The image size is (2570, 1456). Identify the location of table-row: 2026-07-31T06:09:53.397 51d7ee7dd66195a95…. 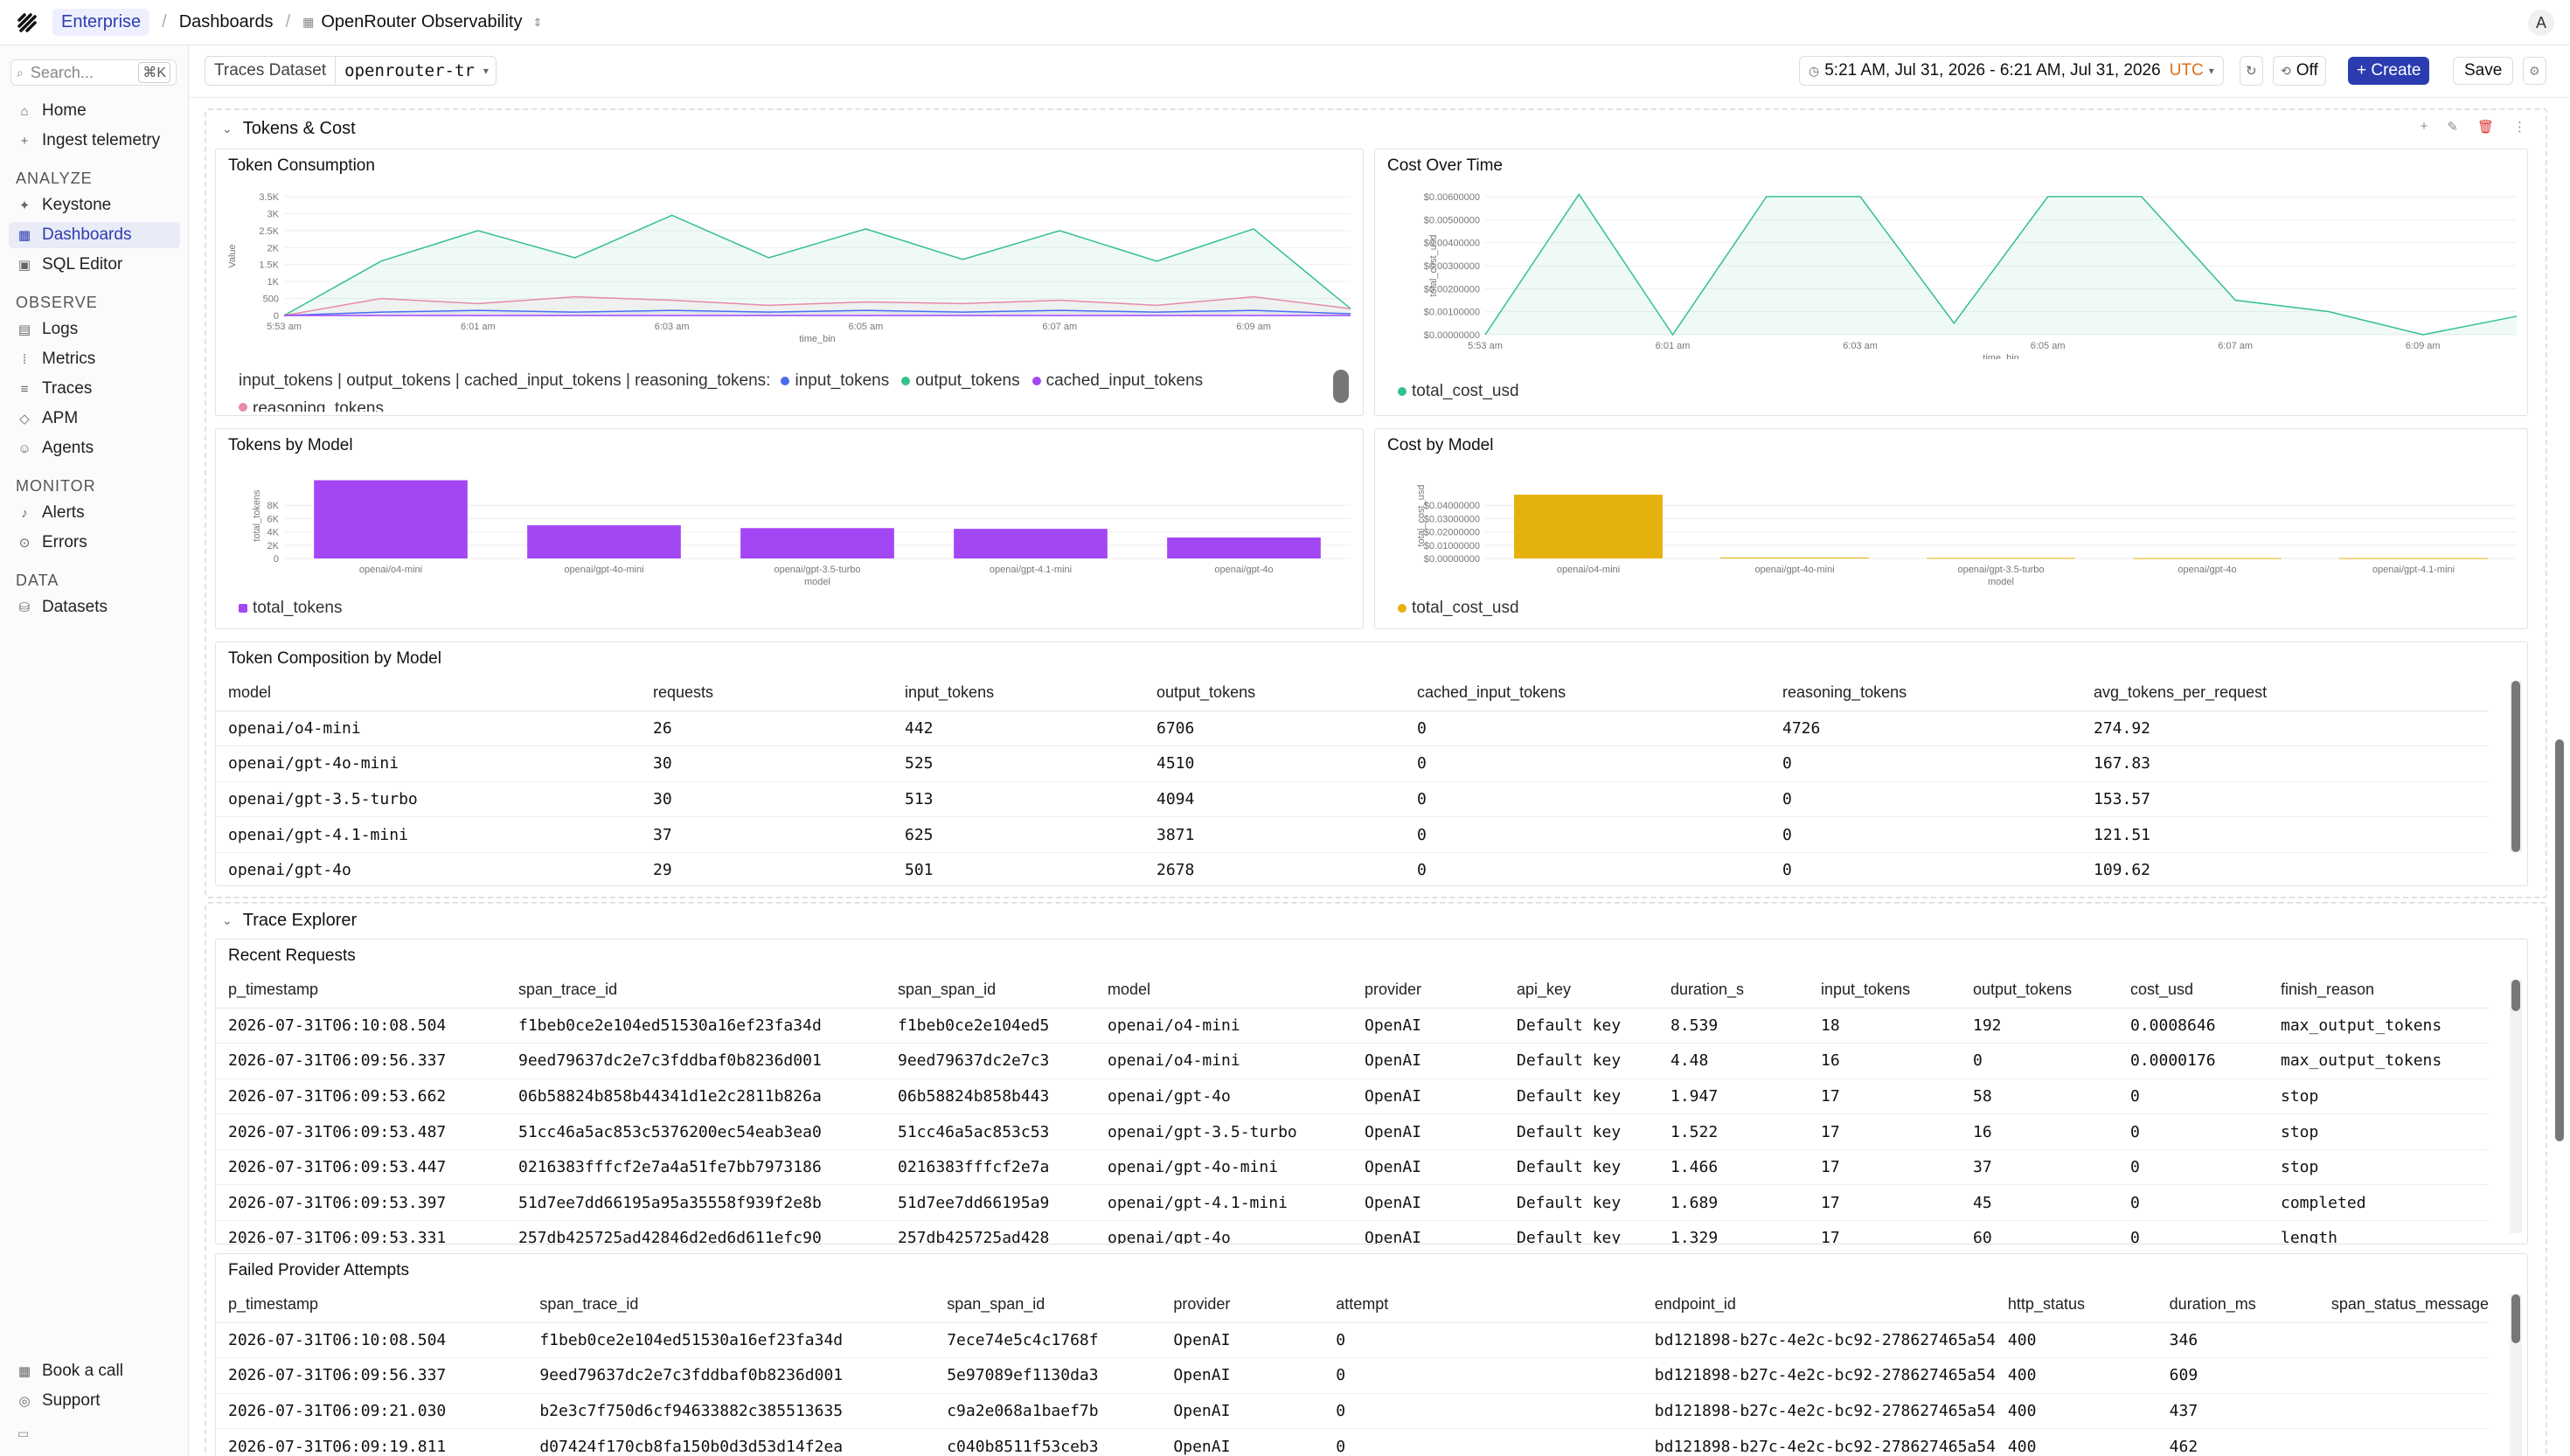
(1352, 1203).